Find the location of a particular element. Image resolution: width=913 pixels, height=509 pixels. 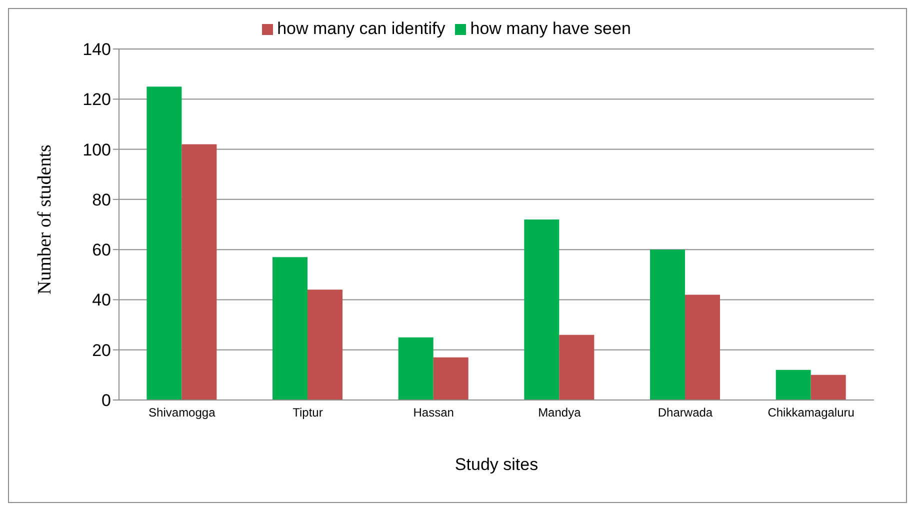

x-tick-label: Tiptur is located at coordinates (307, 413).